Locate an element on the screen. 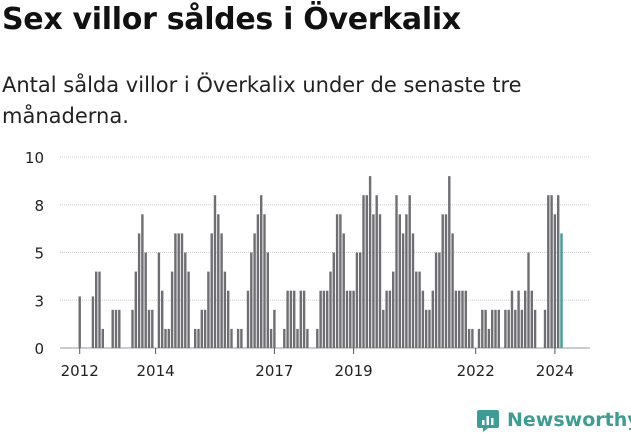 This screenshot has height=439, width=631. x-tick-label: 2019 is located at coordinates (354, 371).